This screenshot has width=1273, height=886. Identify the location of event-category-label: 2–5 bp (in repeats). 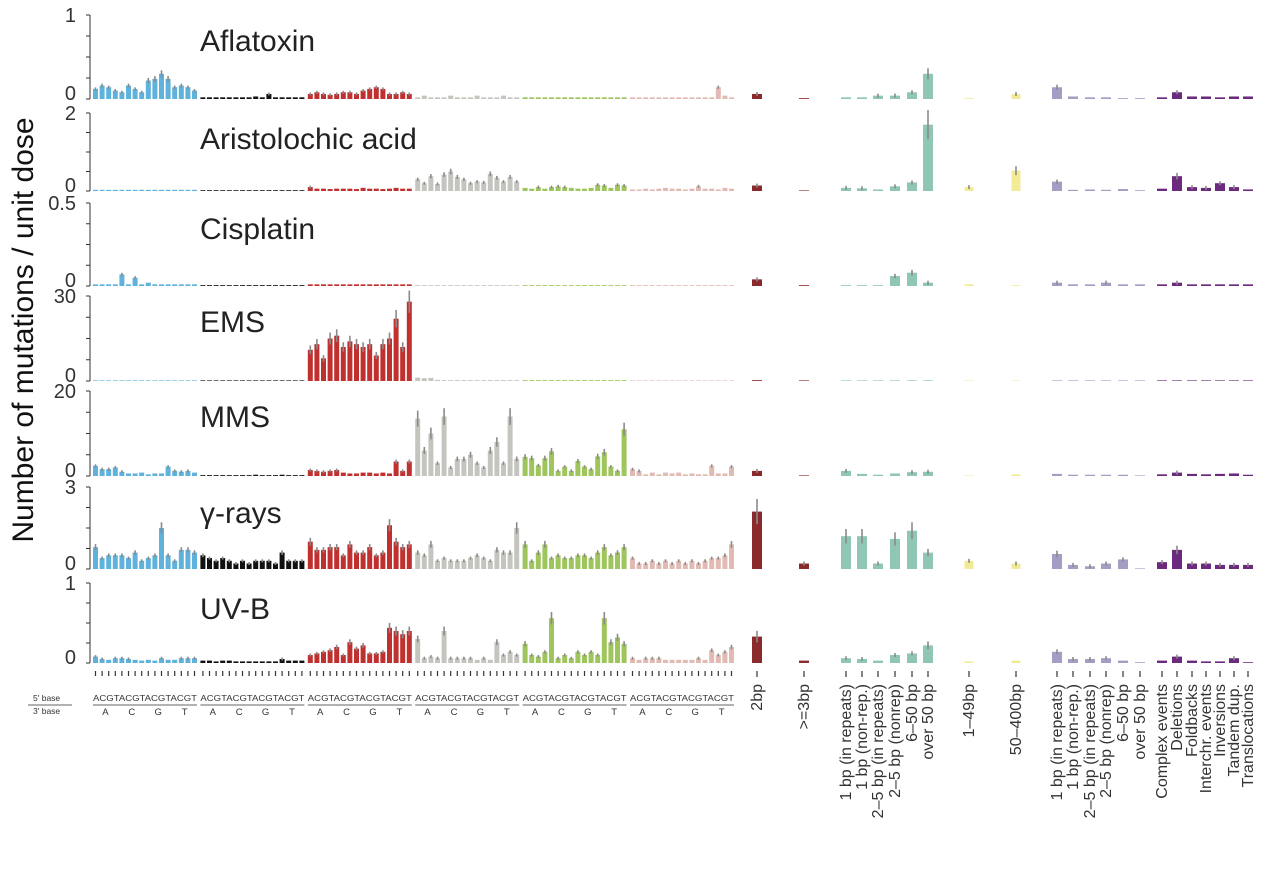
(1090, 751).